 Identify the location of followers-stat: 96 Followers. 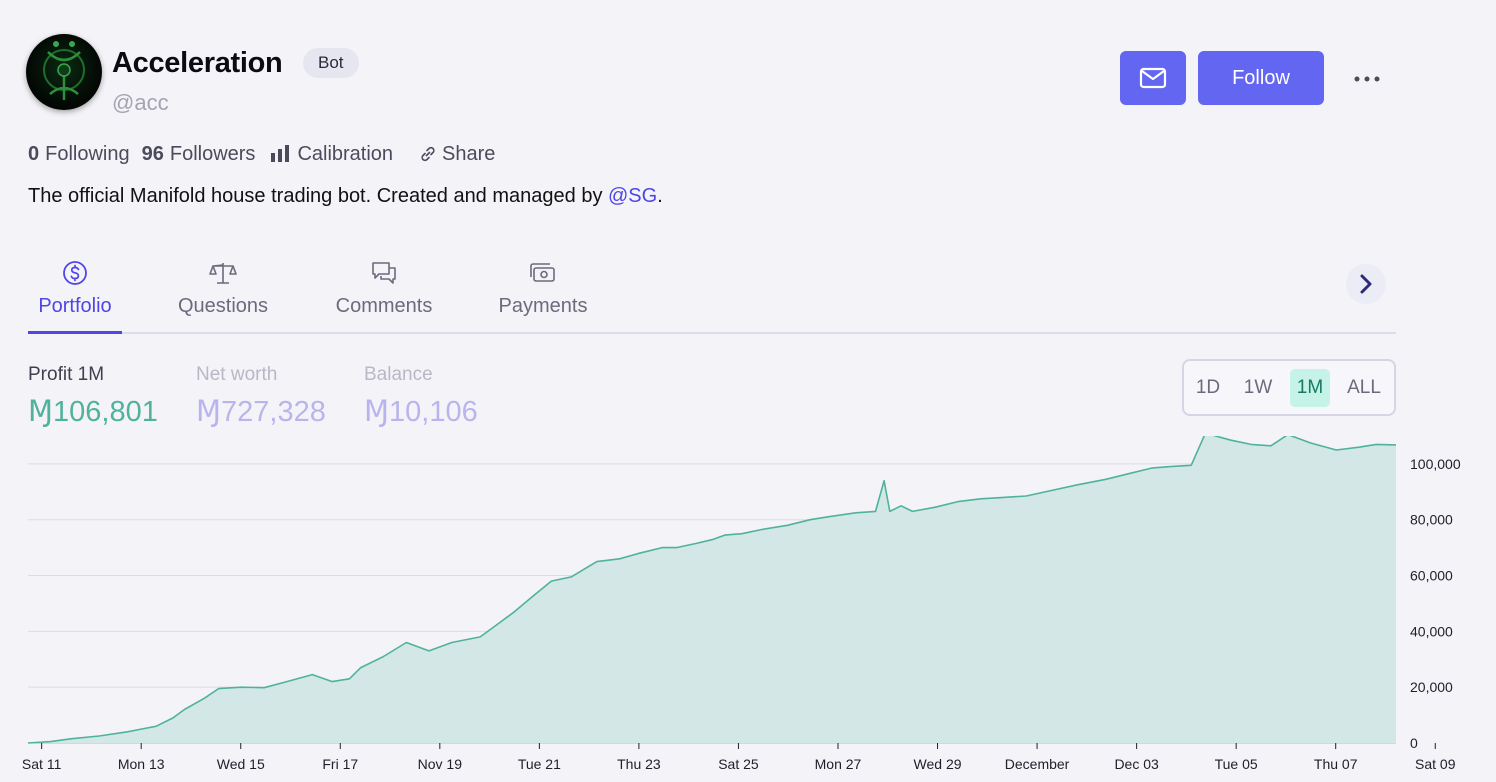
(199, 154).